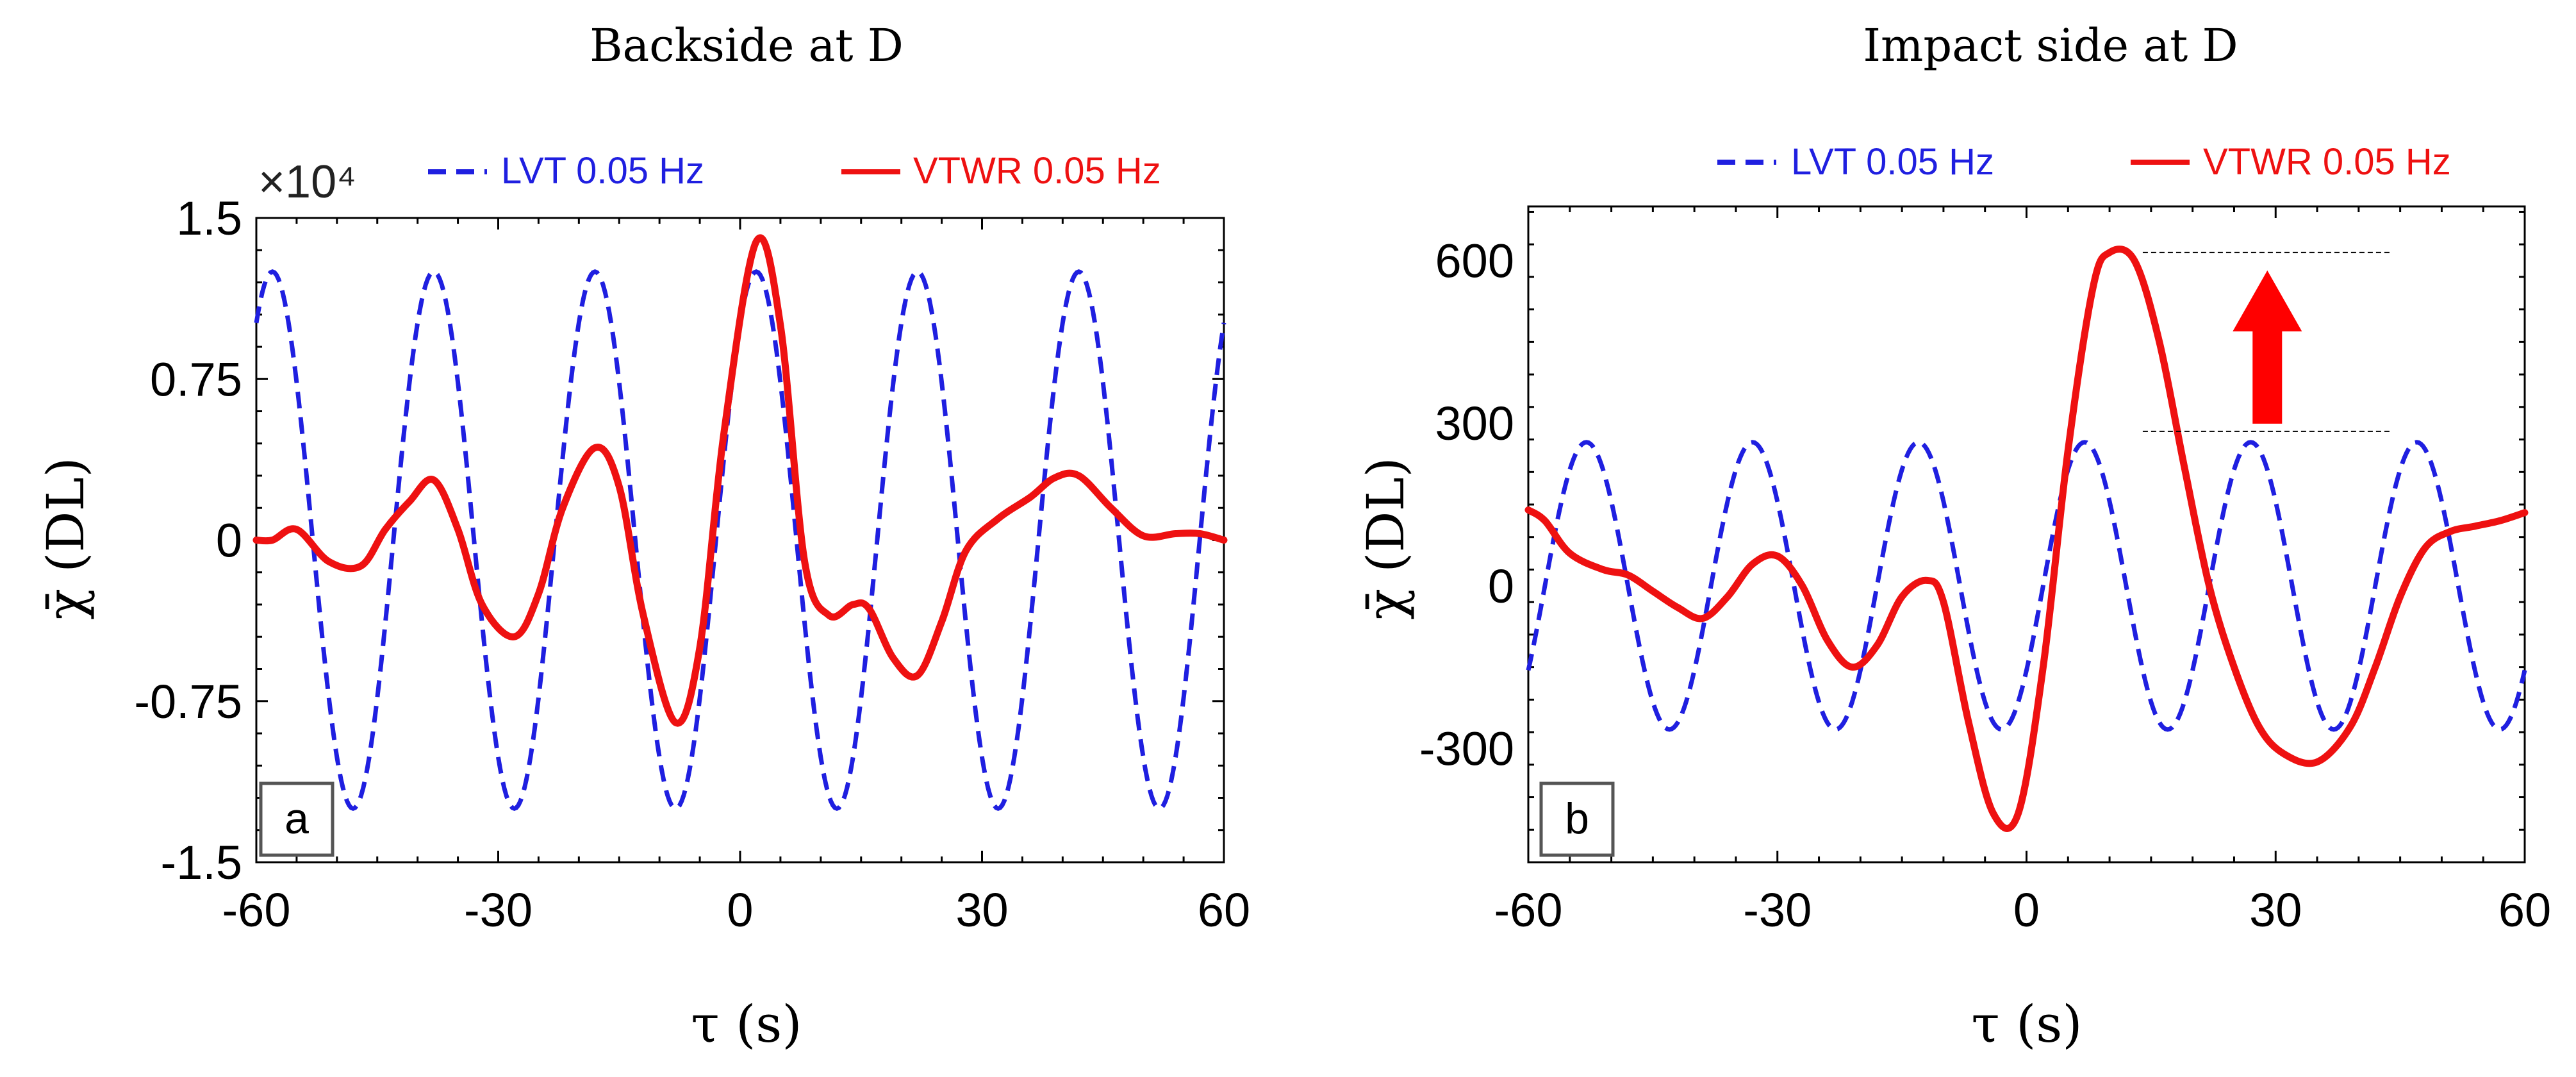 The height and width of the screenshot is (1077, 2576). I want to click on panel-b-xtick-label: 30, so click(2275, 910).